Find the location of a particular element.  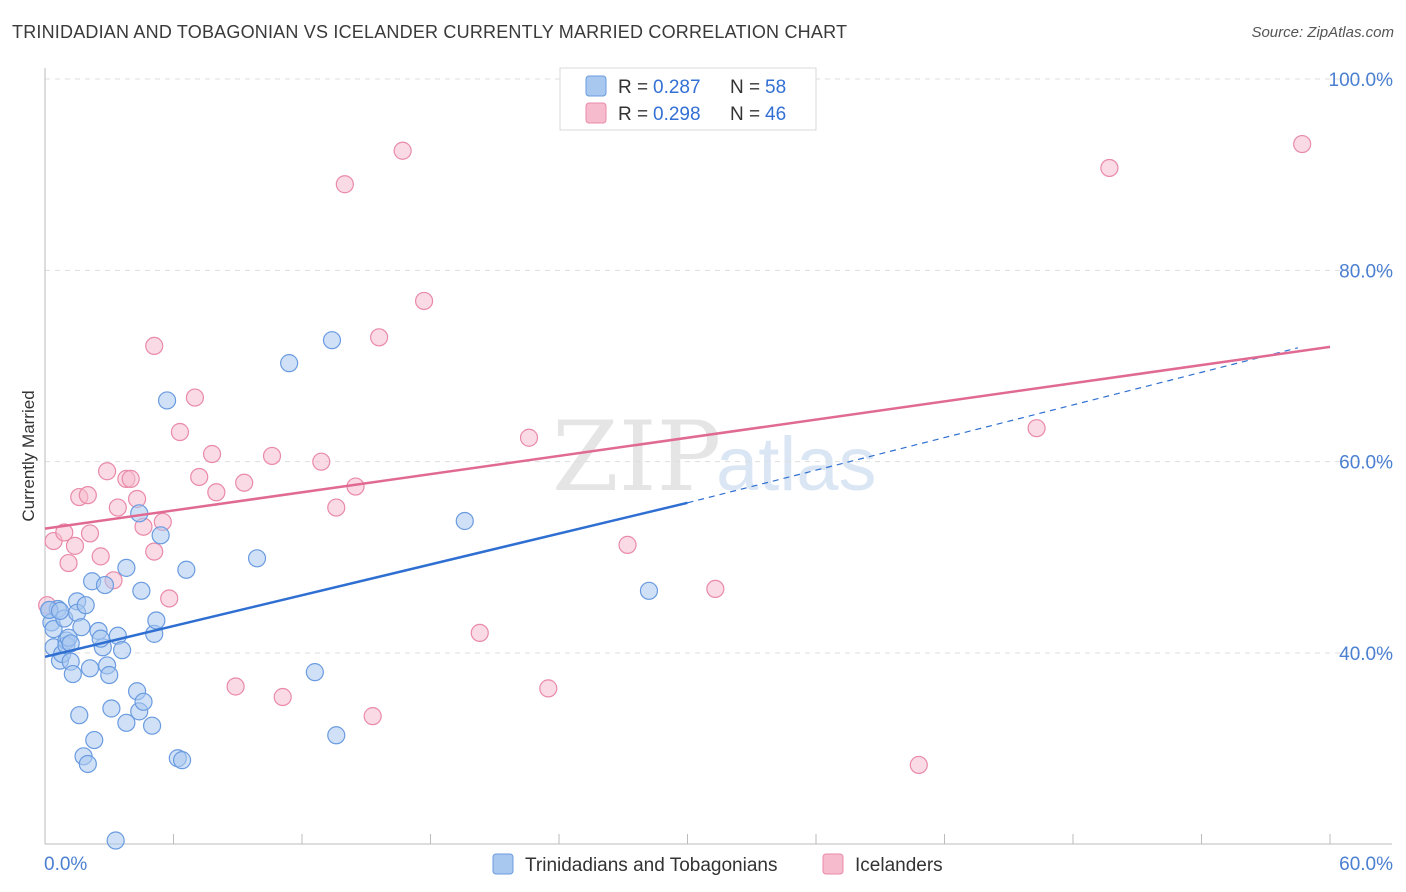

trend-line-trinidadians-extension is located at coordinates (993, 425).